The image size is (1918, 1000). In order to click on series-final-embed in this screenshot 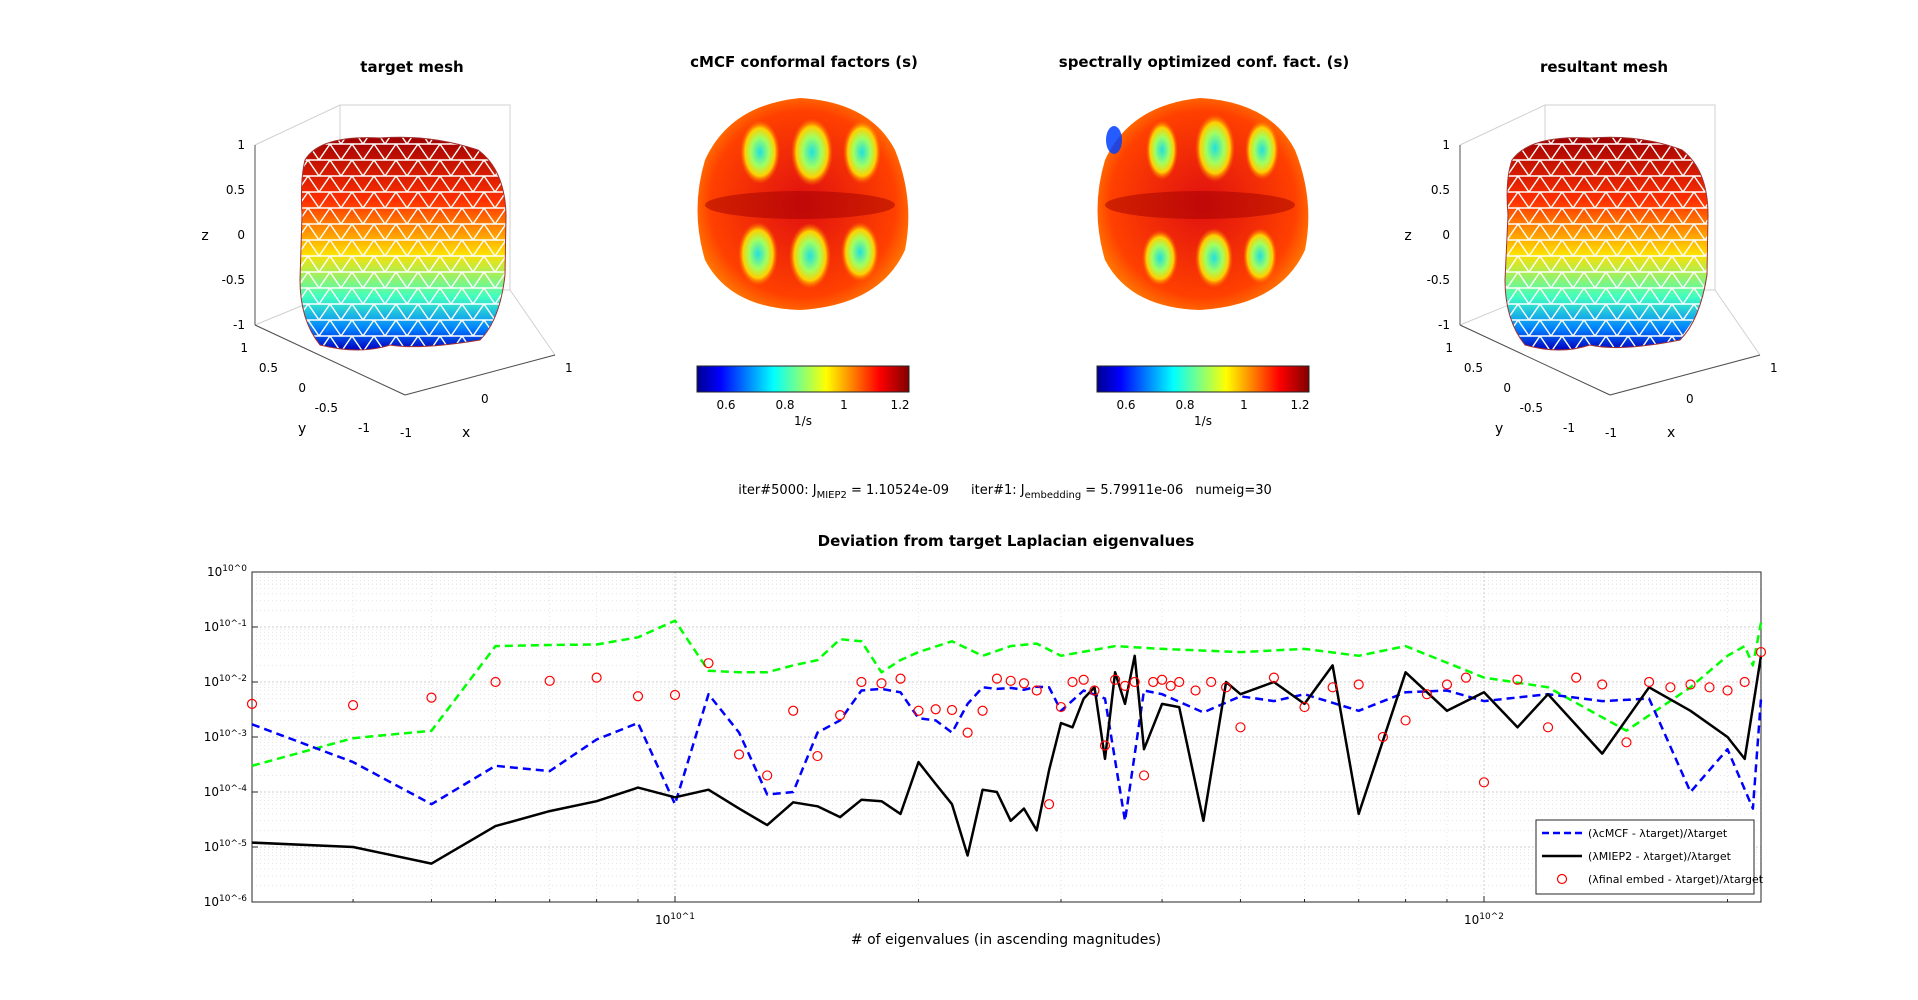, I will do `click(1006, 728)`.